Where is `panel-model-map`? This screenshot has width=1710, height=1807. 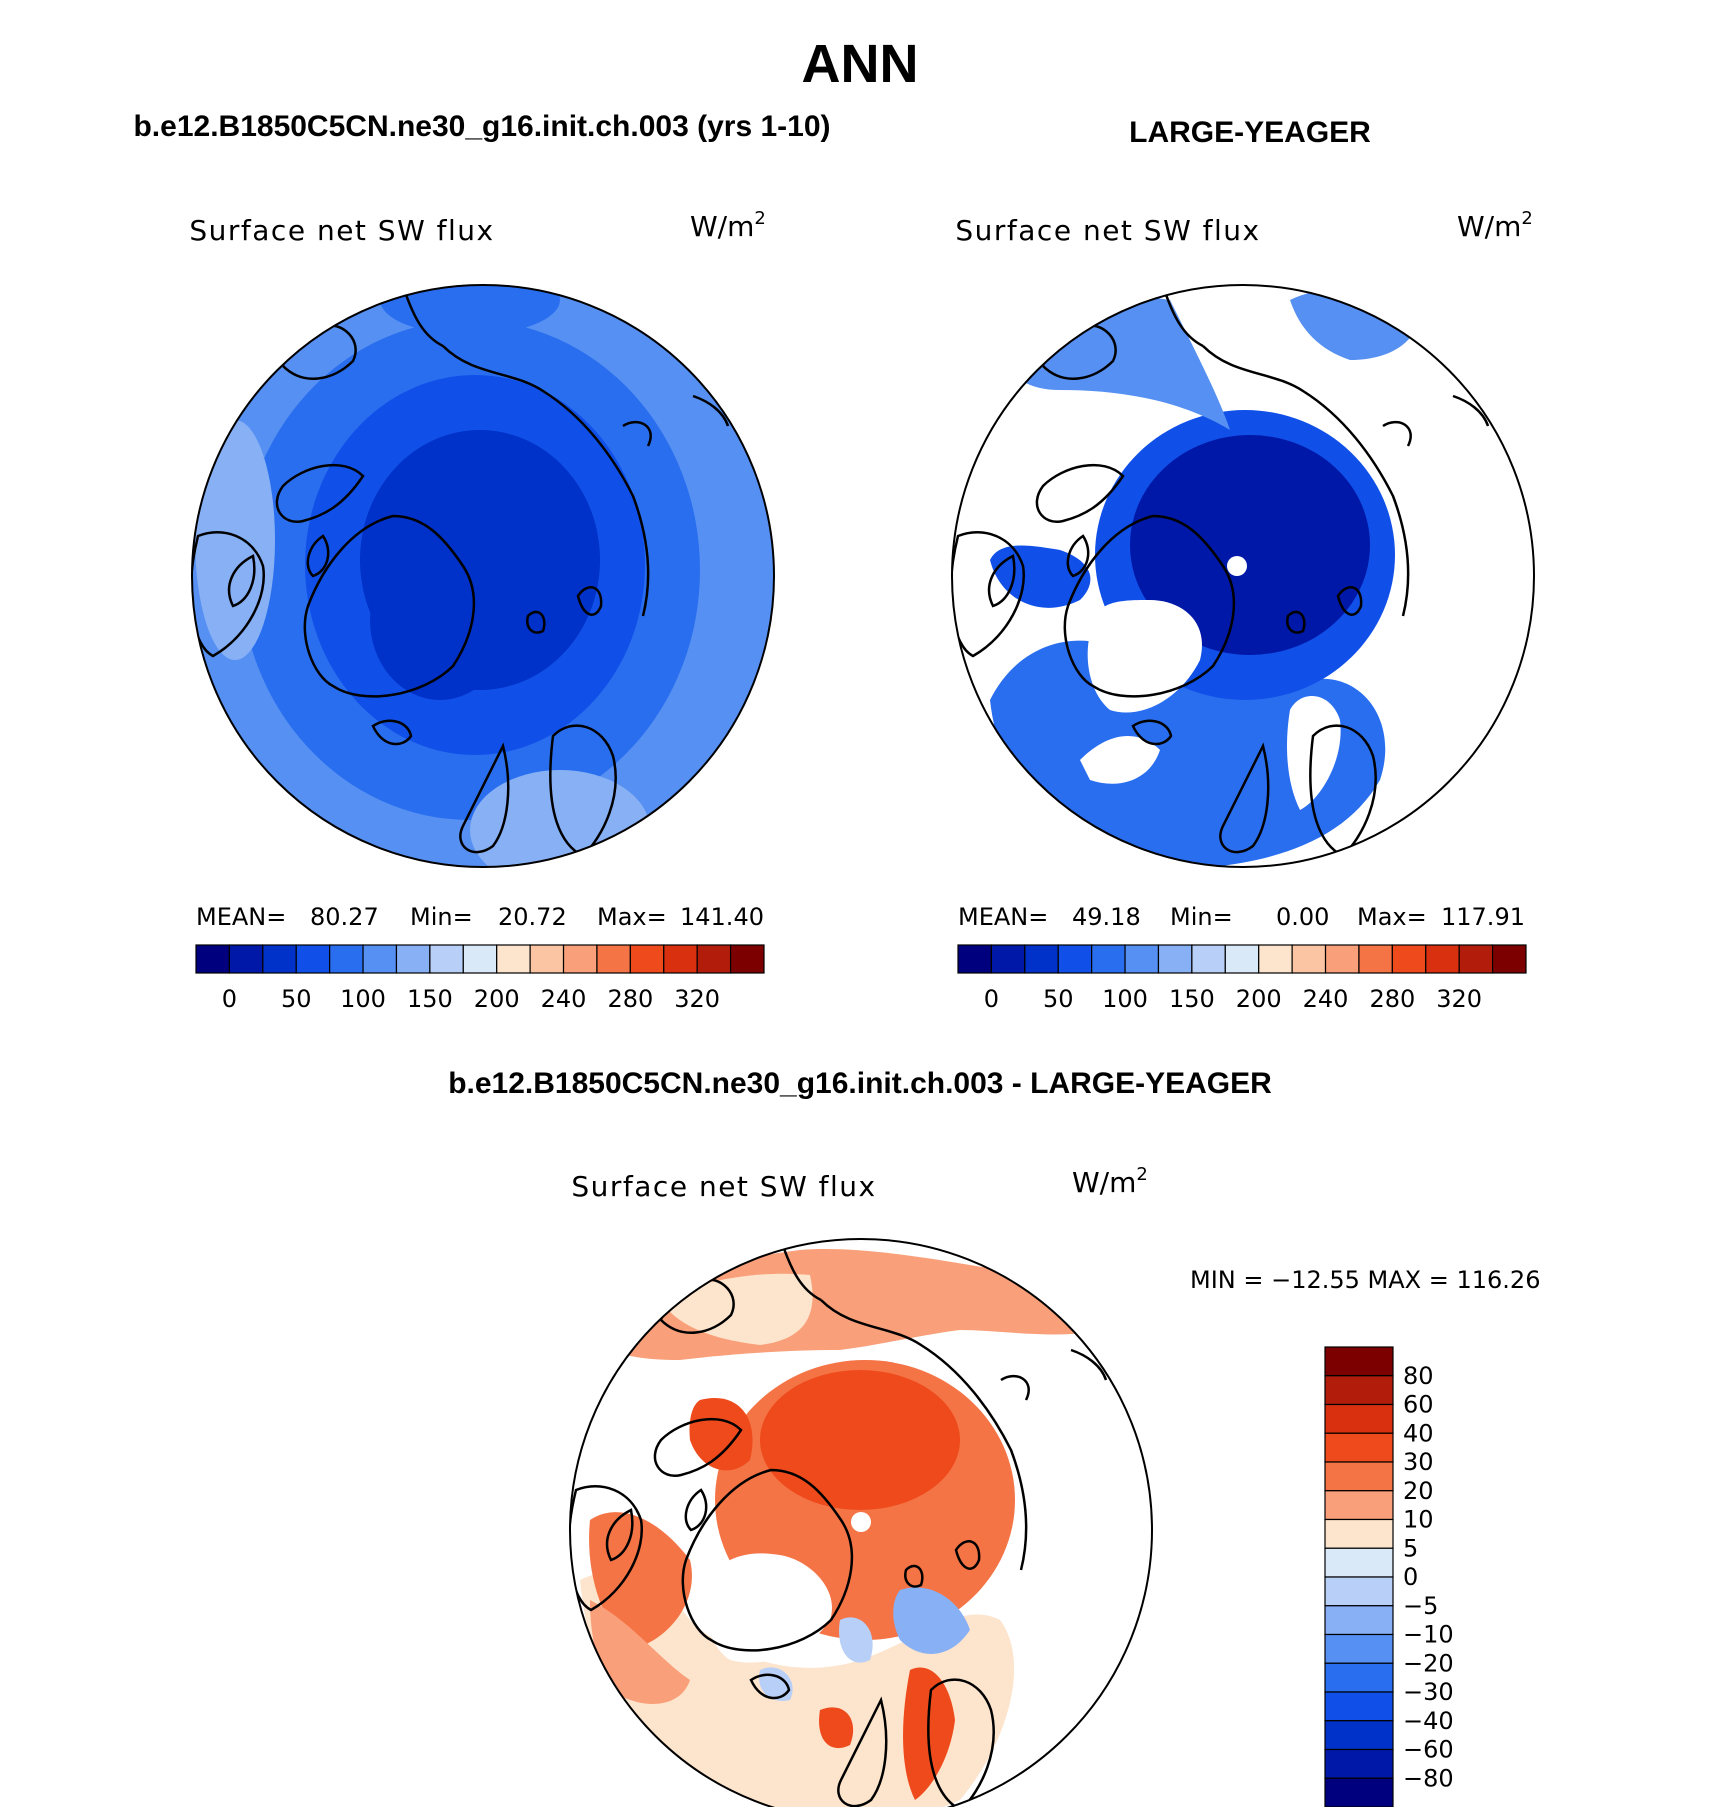 panel-model-map is located at coordinates (483, 576).